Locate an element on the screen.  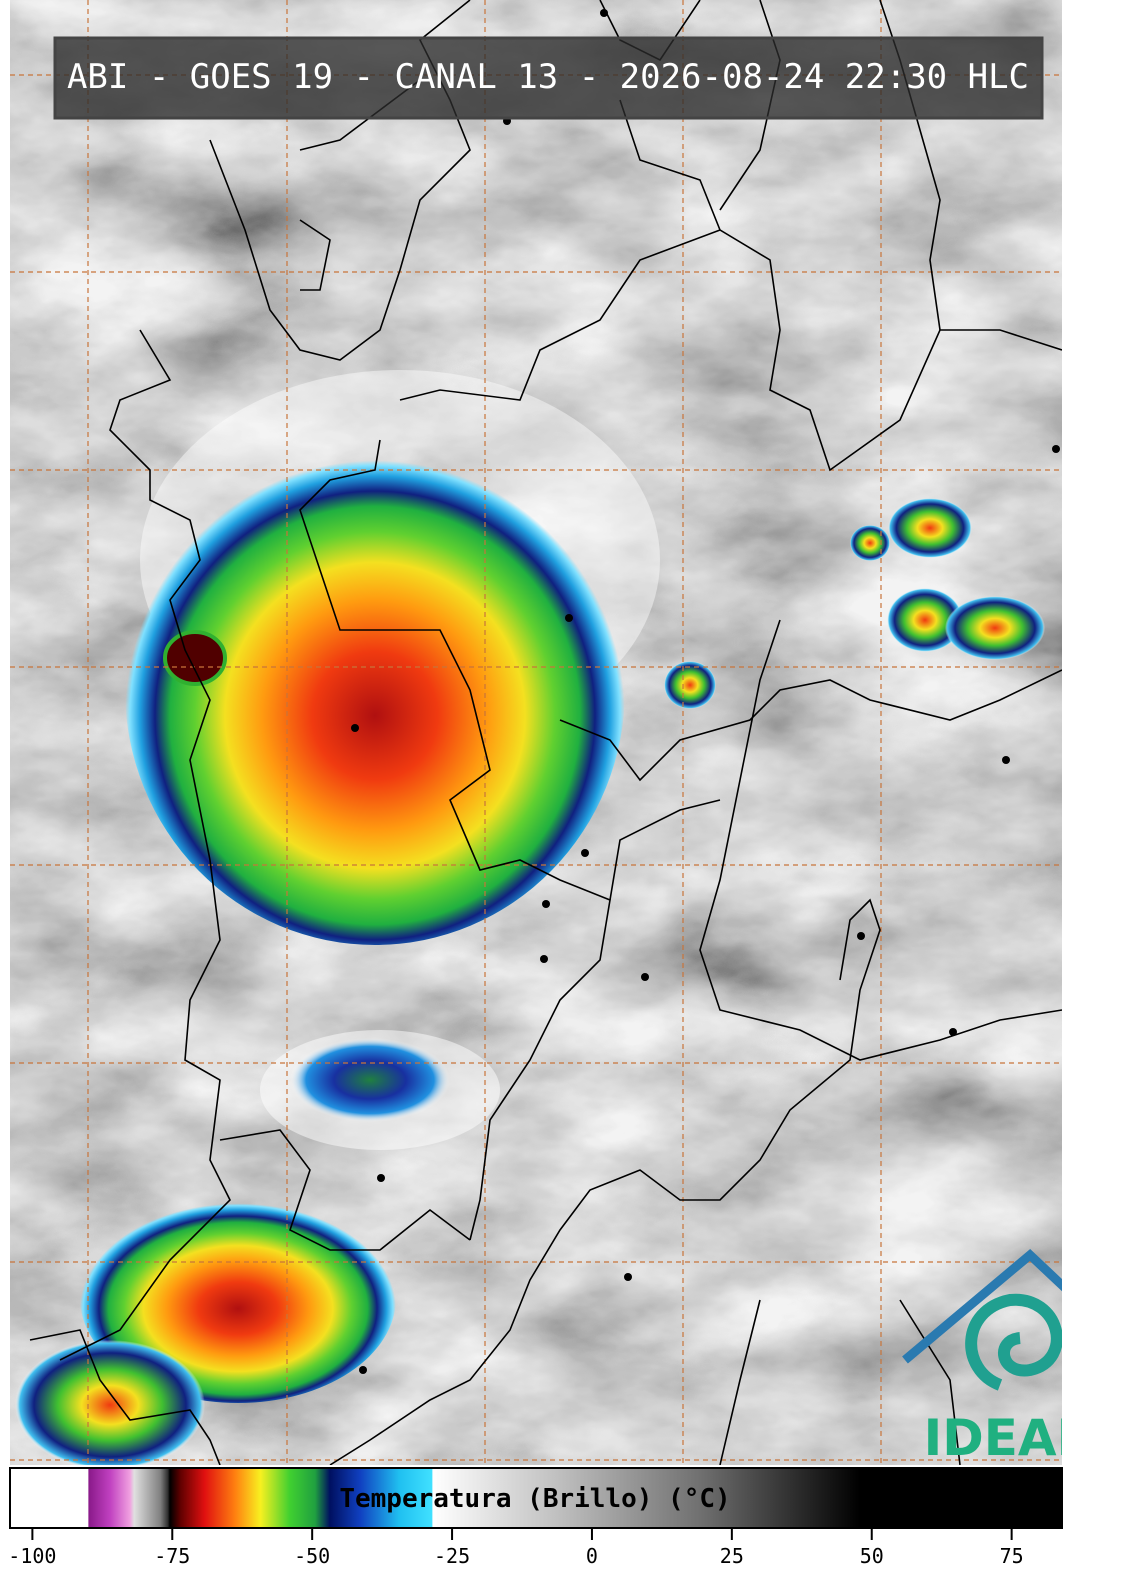
colorbar-gradient is located at coordinates (536, 1498).